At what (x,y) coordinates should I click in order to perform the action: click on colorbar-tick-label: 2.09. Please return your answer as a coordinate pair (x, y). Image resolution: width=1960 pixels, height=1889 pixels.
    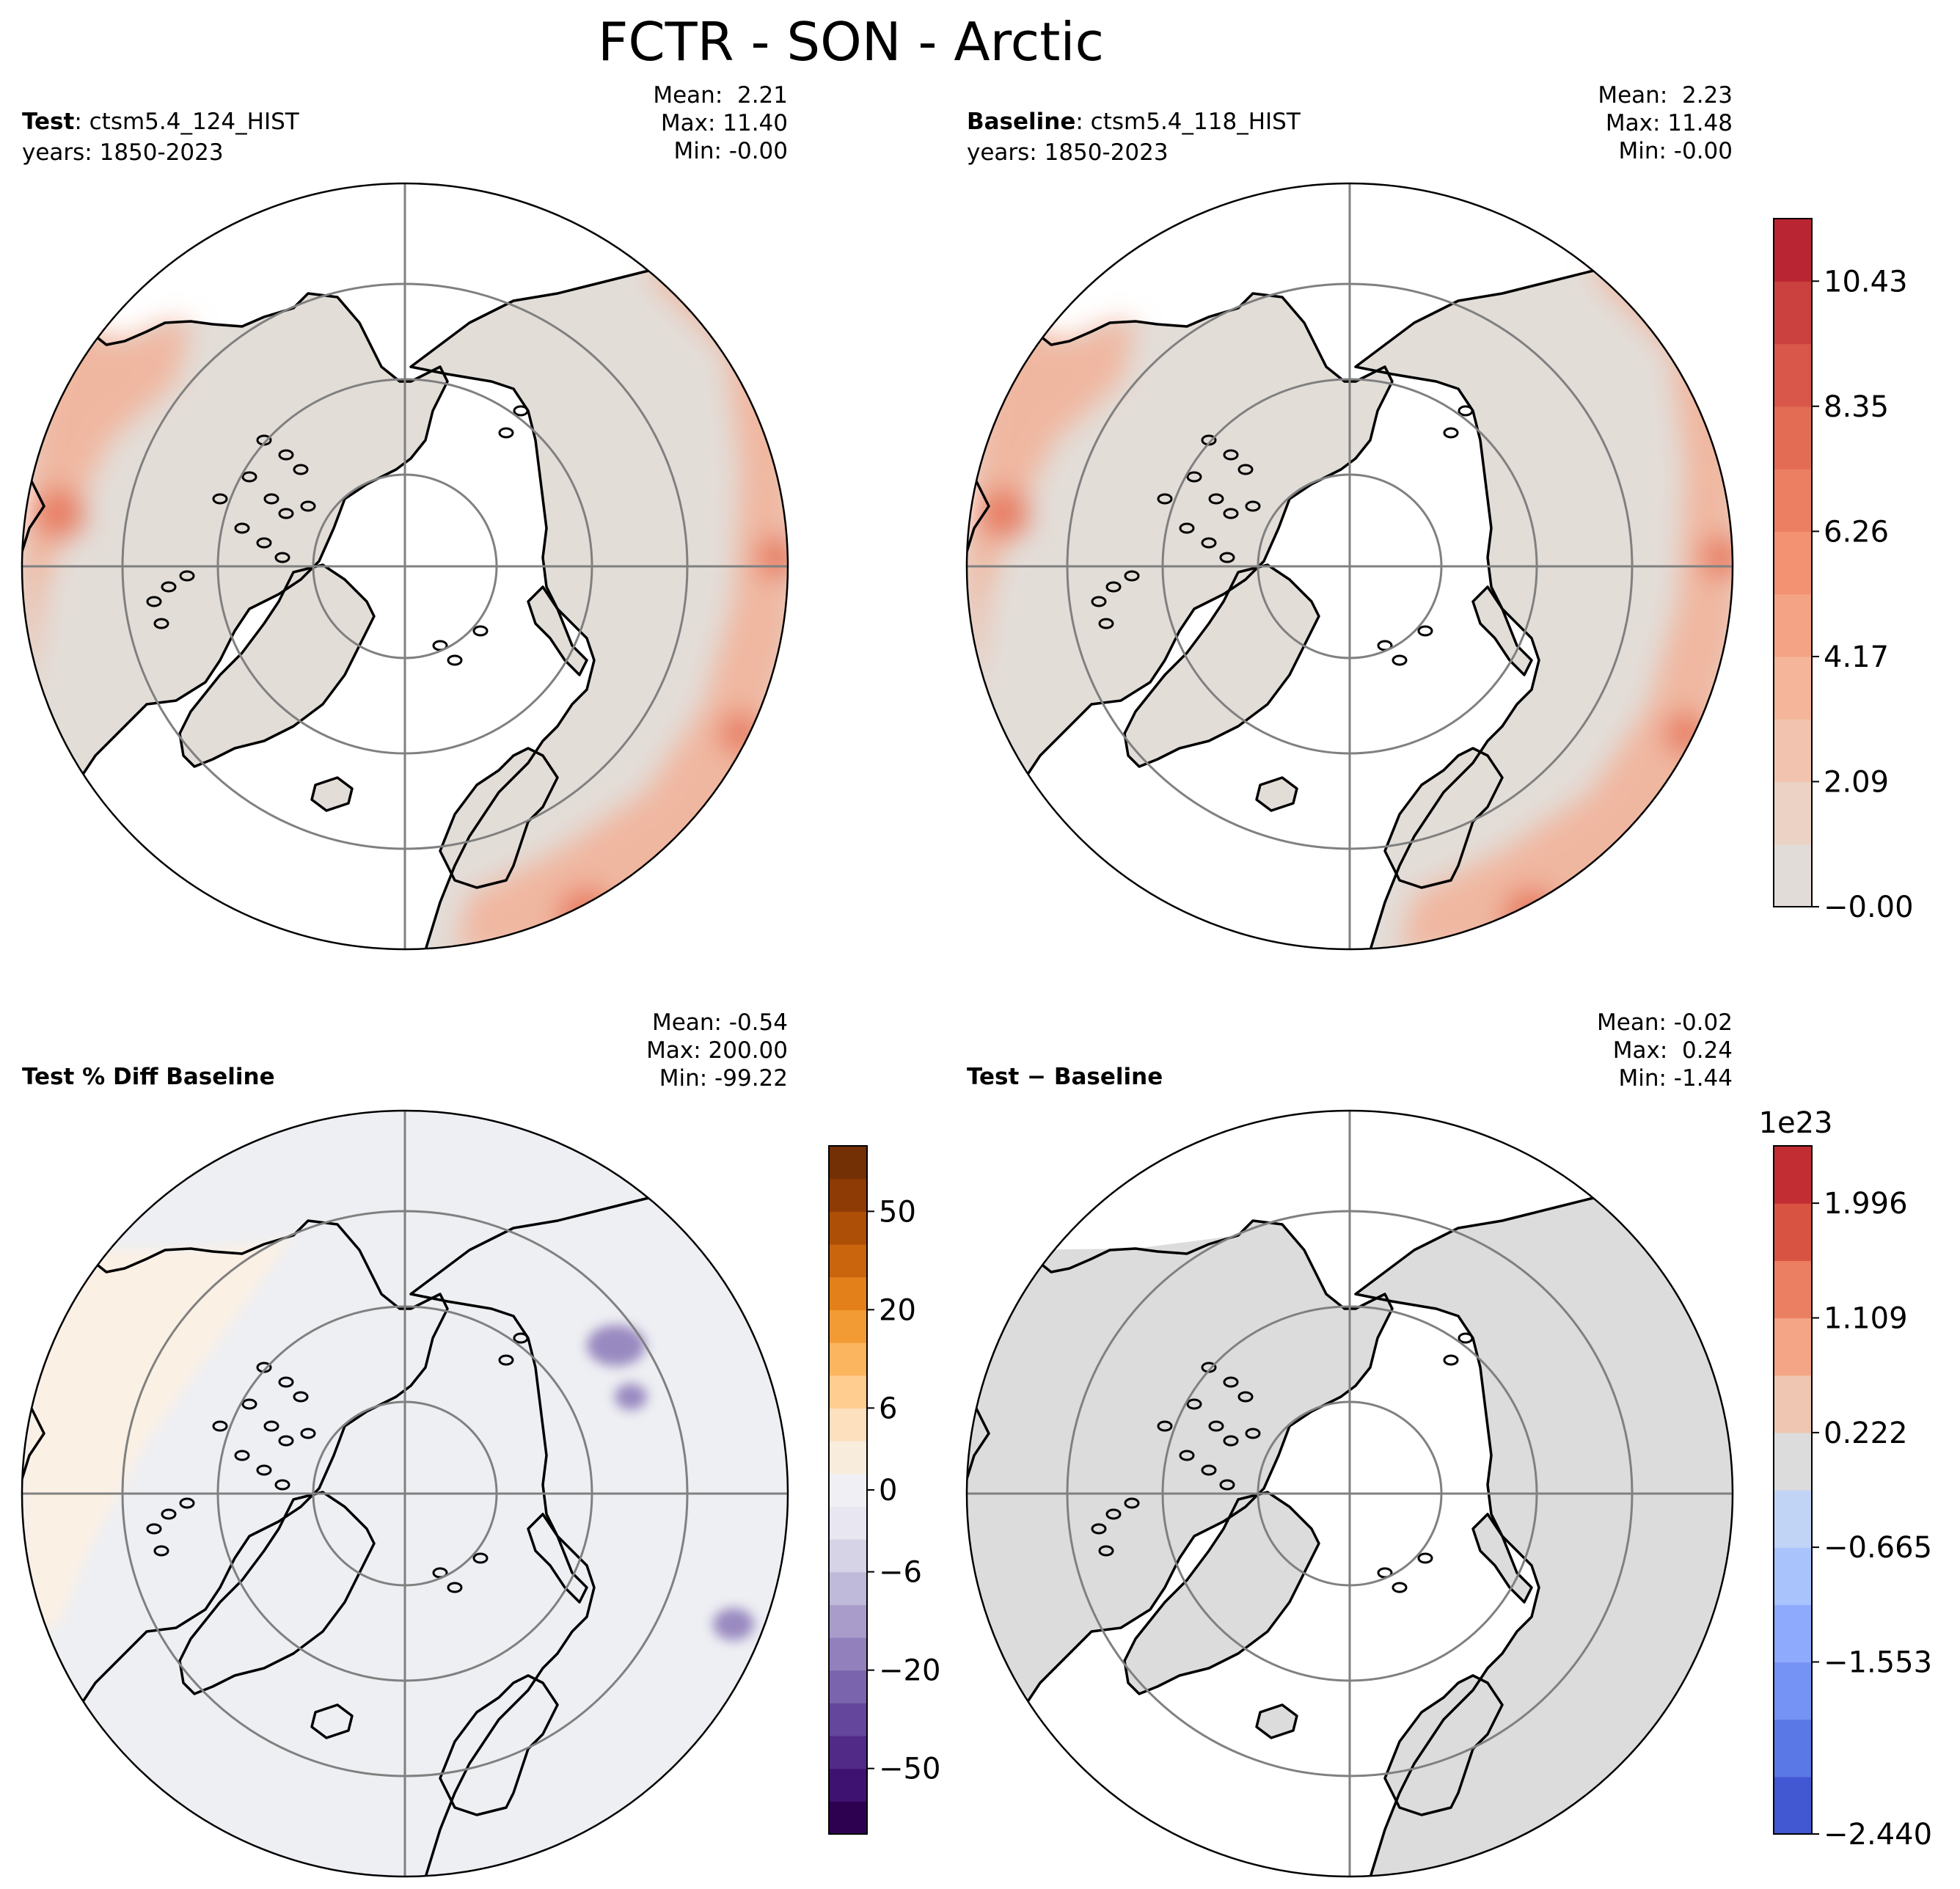
    Looking at the image, I should click on (1856, 782).